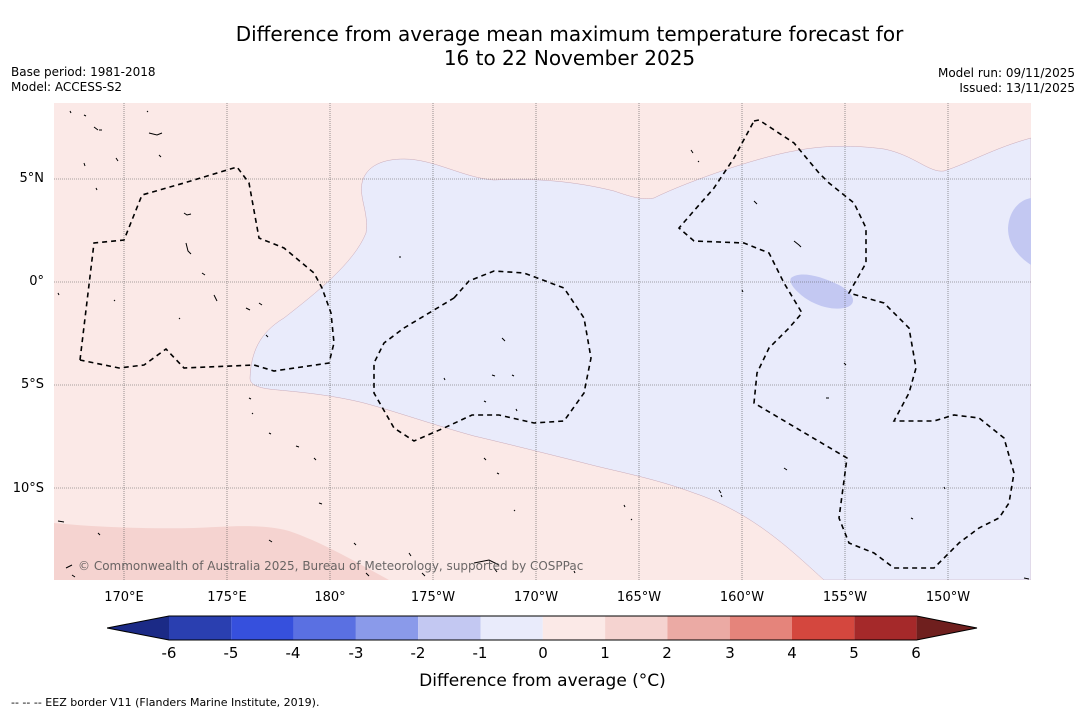 The height and width of the screenshot is (713, 1085). Describe the element at coordinates (207, 269) in the screenshot. I see `eez-kiribati-gilbert` at that location.